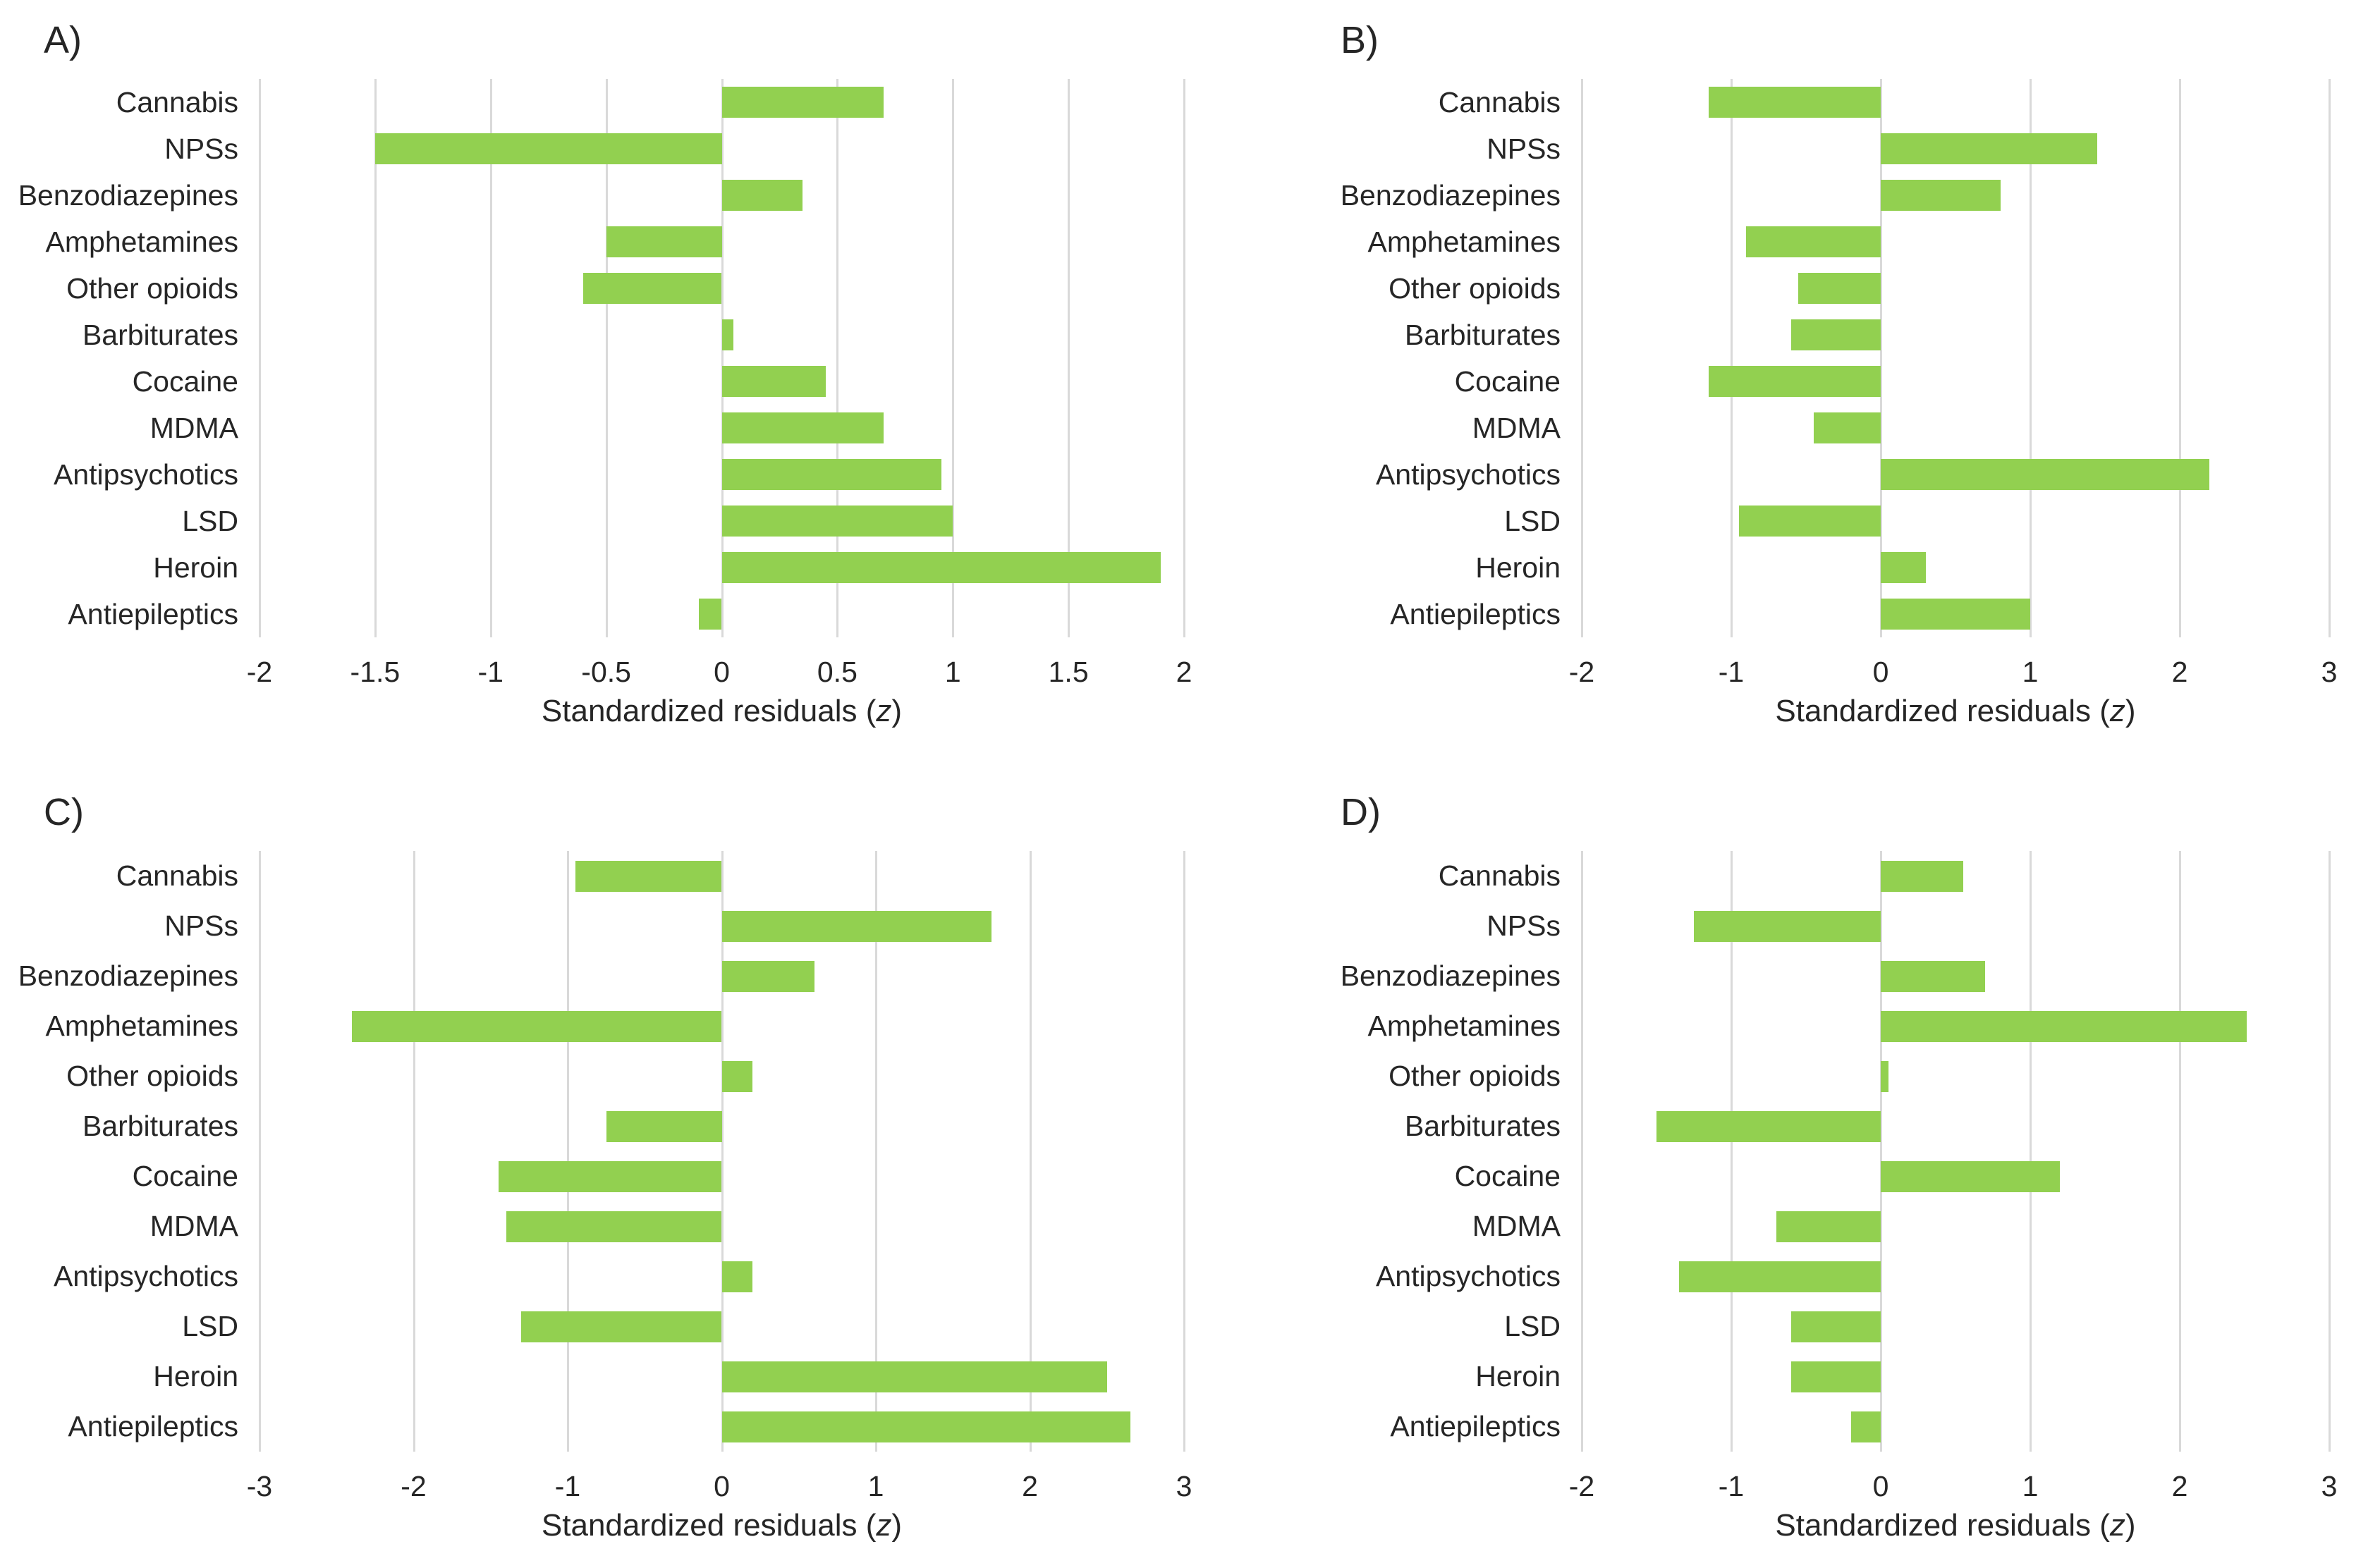  I want to click on category-label-other-opioids: Other opioids, so click(152, 1076).